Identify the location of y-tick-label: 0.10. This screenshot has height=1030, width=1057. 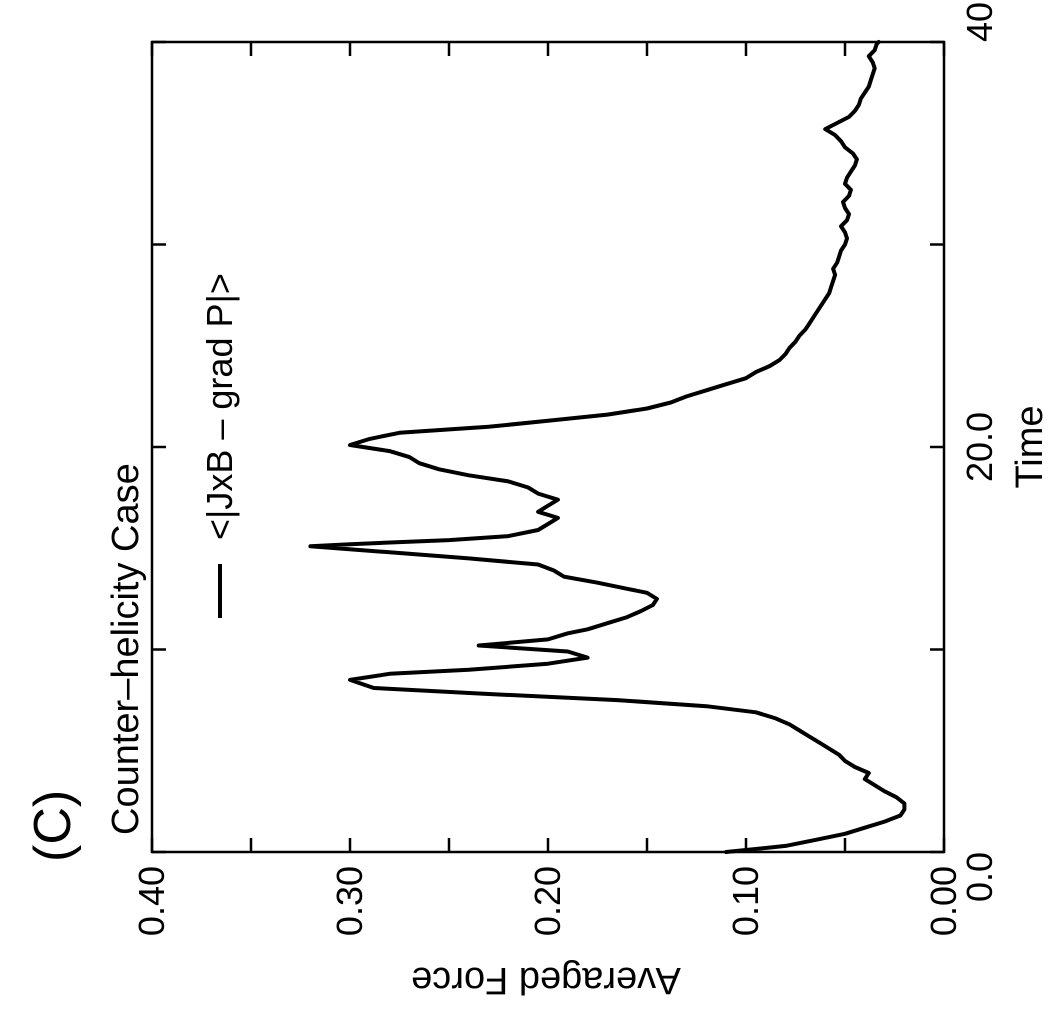
(745, 901).